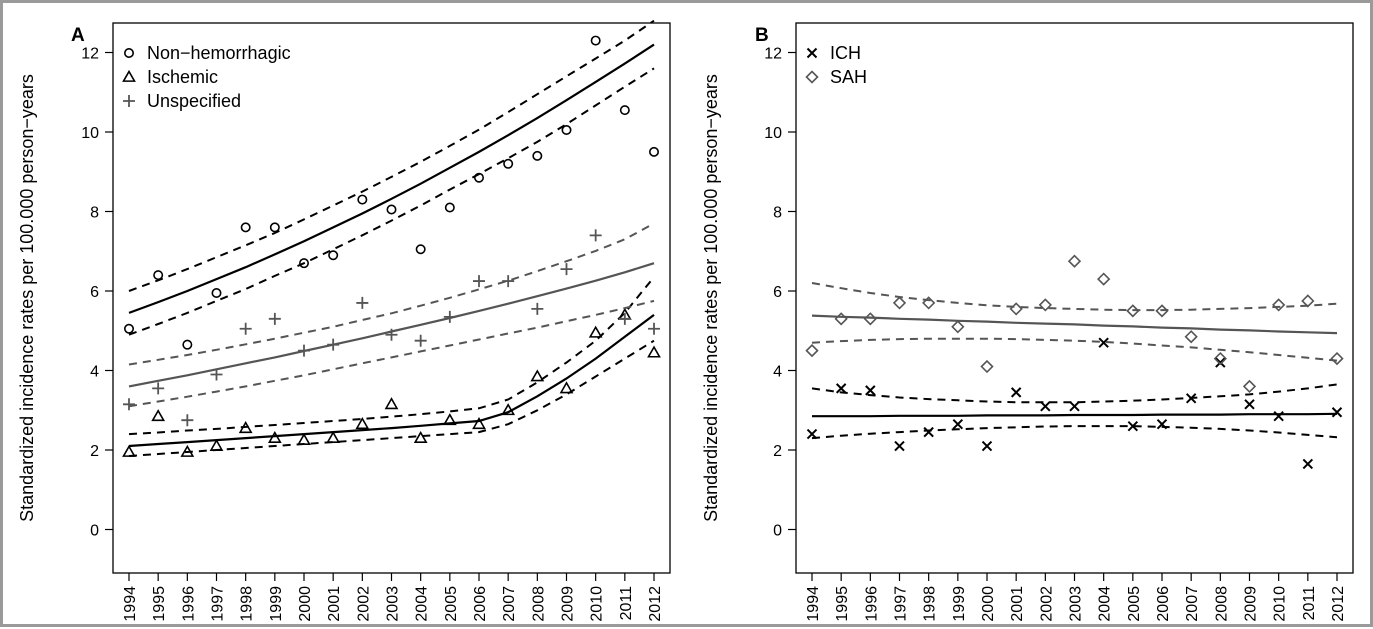 The image size is (1373, 629). Describe the element at coordinates (901, 604) in the screenshot. I see `x-tick-label: 1997` at that location.